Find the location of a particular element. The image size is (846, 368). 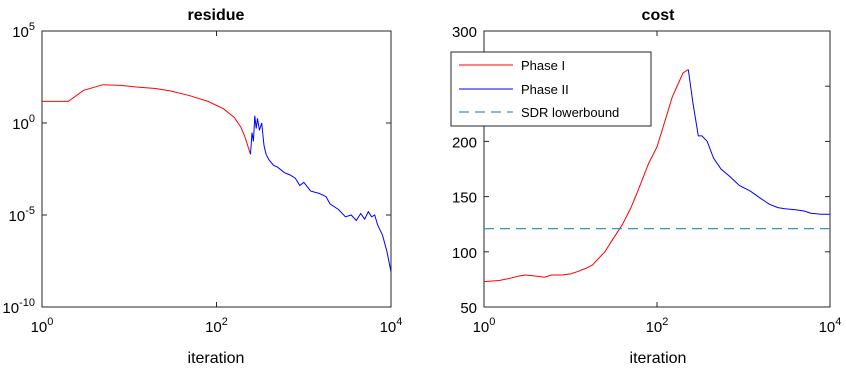

cost-title: cost is located at coordinates (659, 15).